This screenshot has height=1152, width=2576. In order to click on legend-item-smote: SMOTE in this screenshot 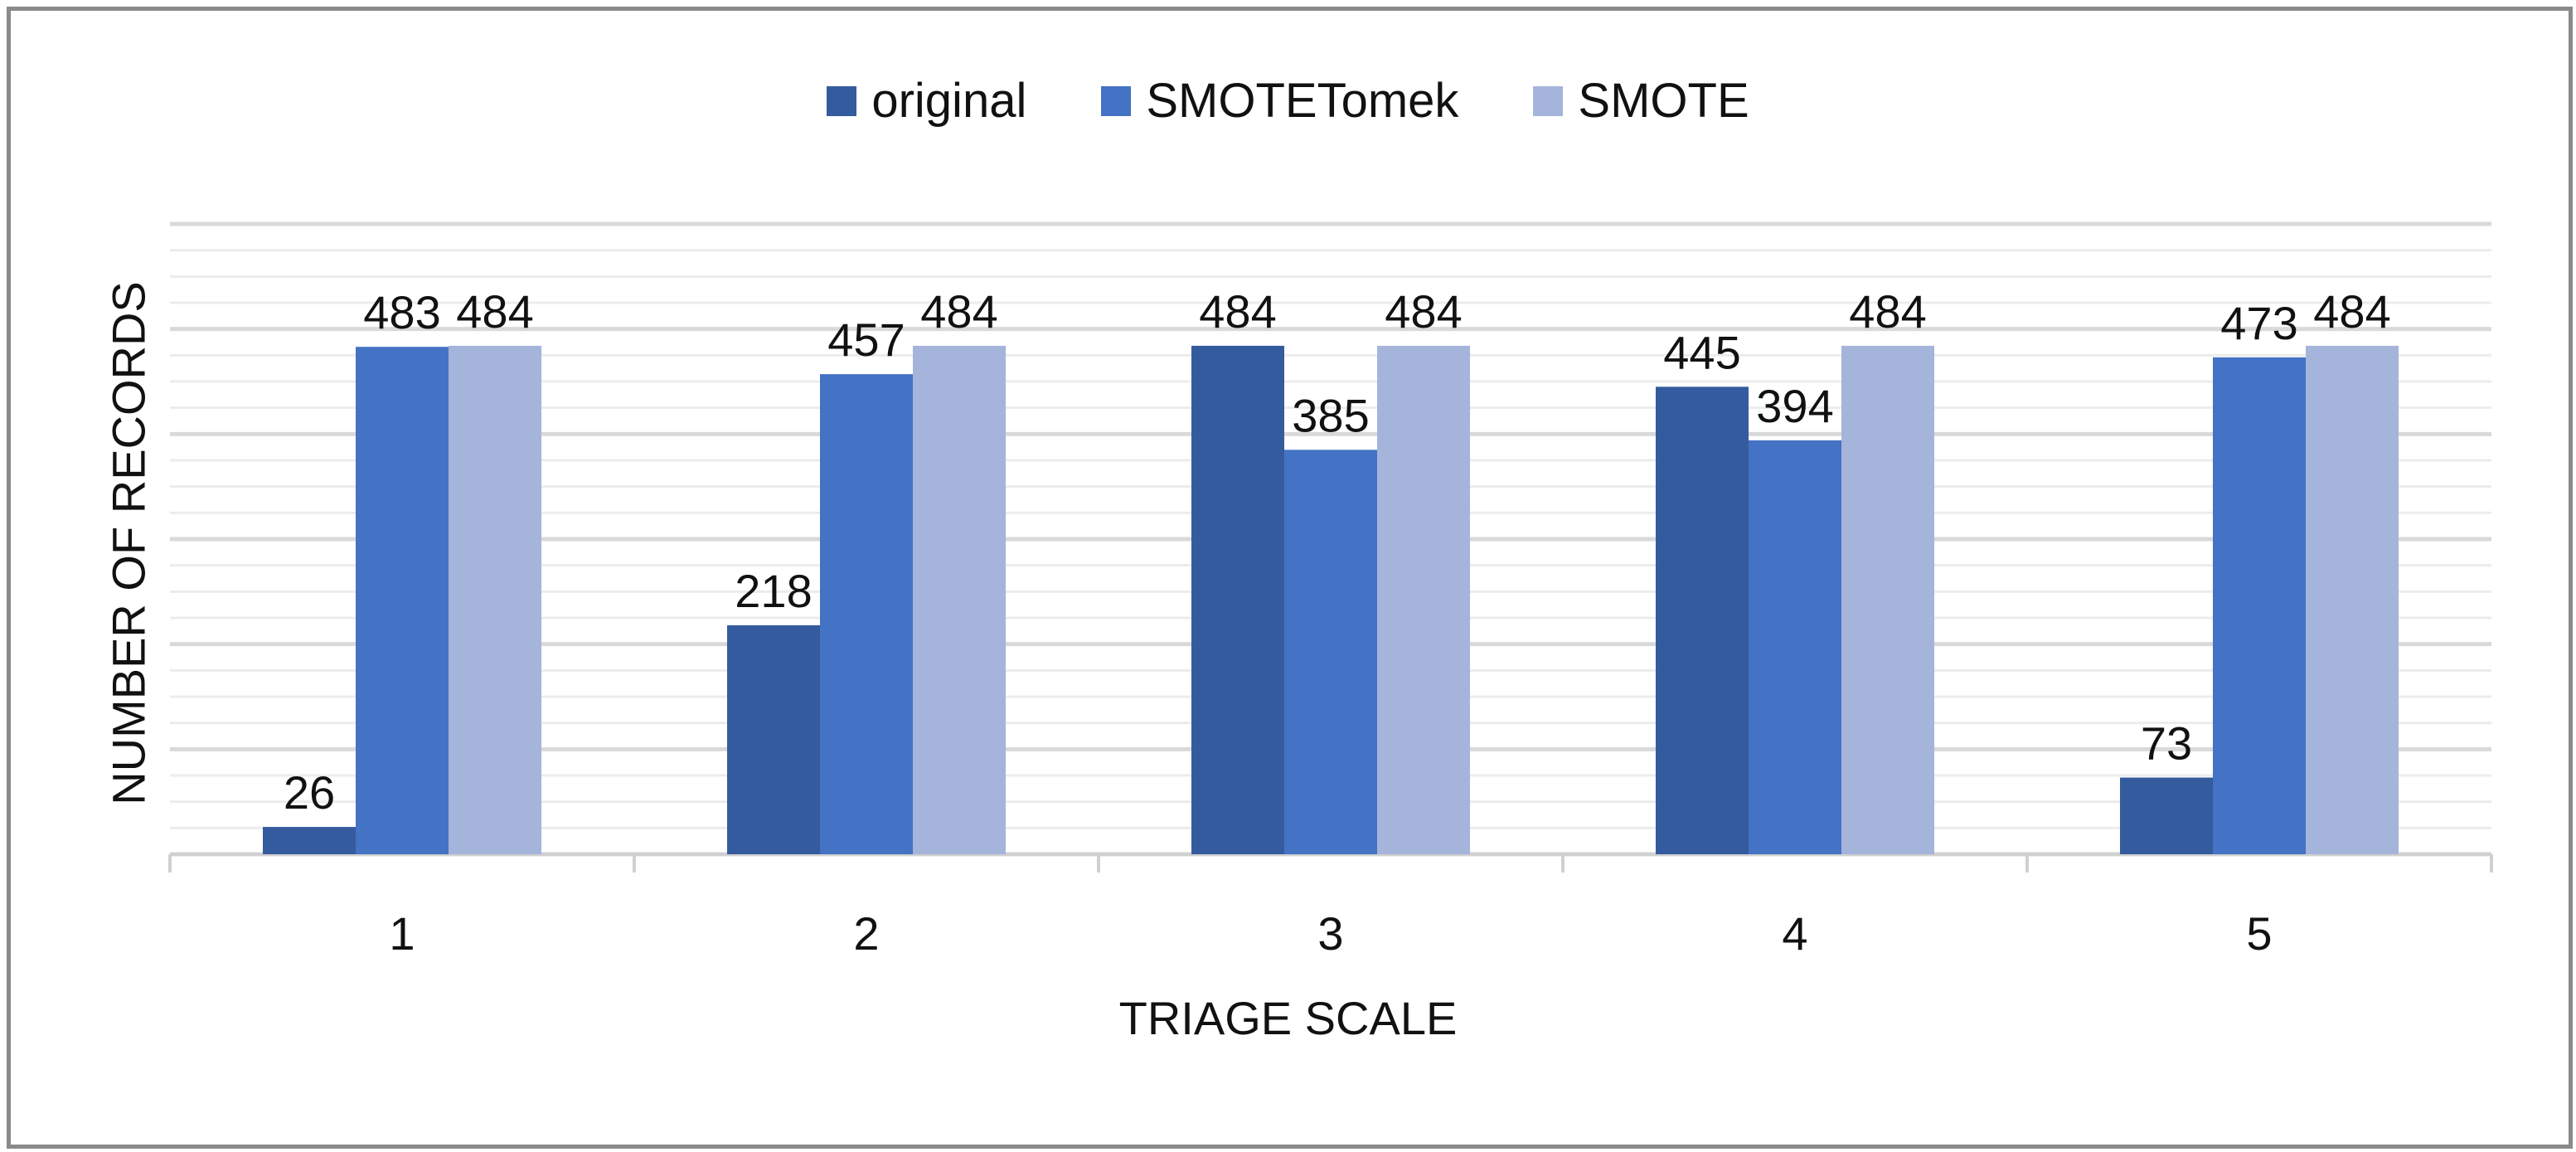, I will do `click(1641, 101)`.